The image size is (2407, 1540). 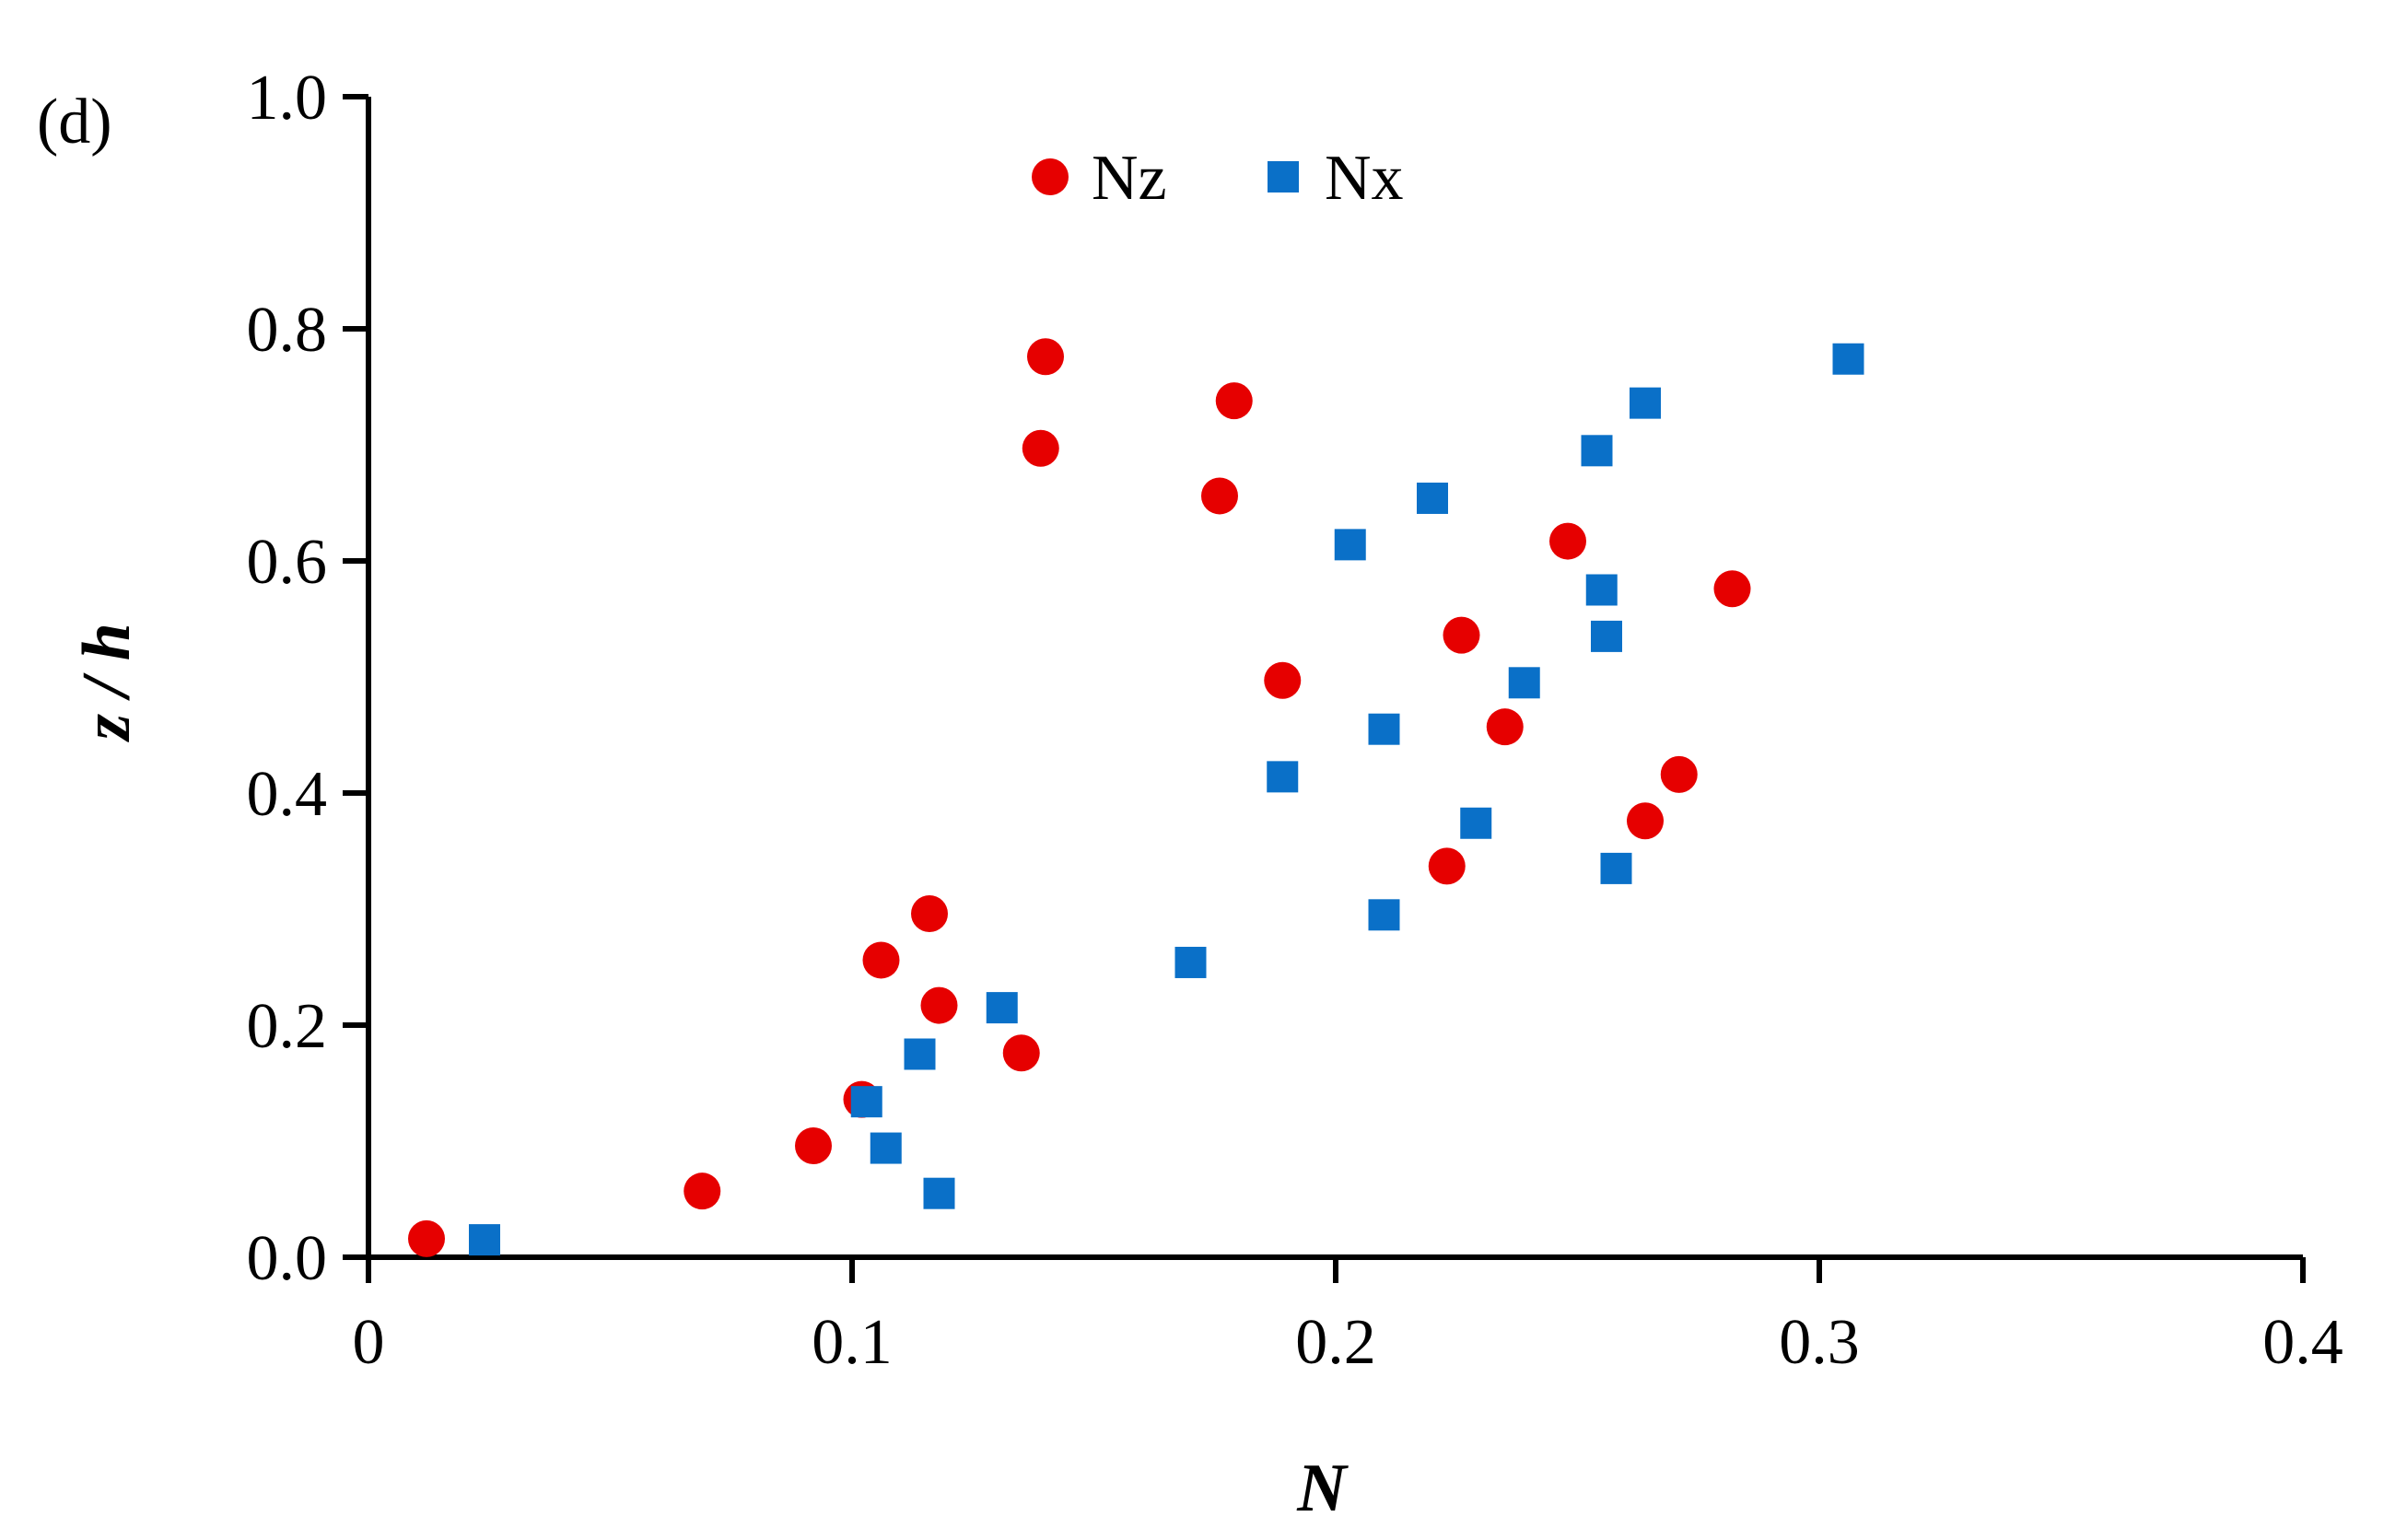 What do you see at coordinates (287, 1258) in the screenshot?
I see `y-tick-label: 0.0` at bounding box center [287, 1258].